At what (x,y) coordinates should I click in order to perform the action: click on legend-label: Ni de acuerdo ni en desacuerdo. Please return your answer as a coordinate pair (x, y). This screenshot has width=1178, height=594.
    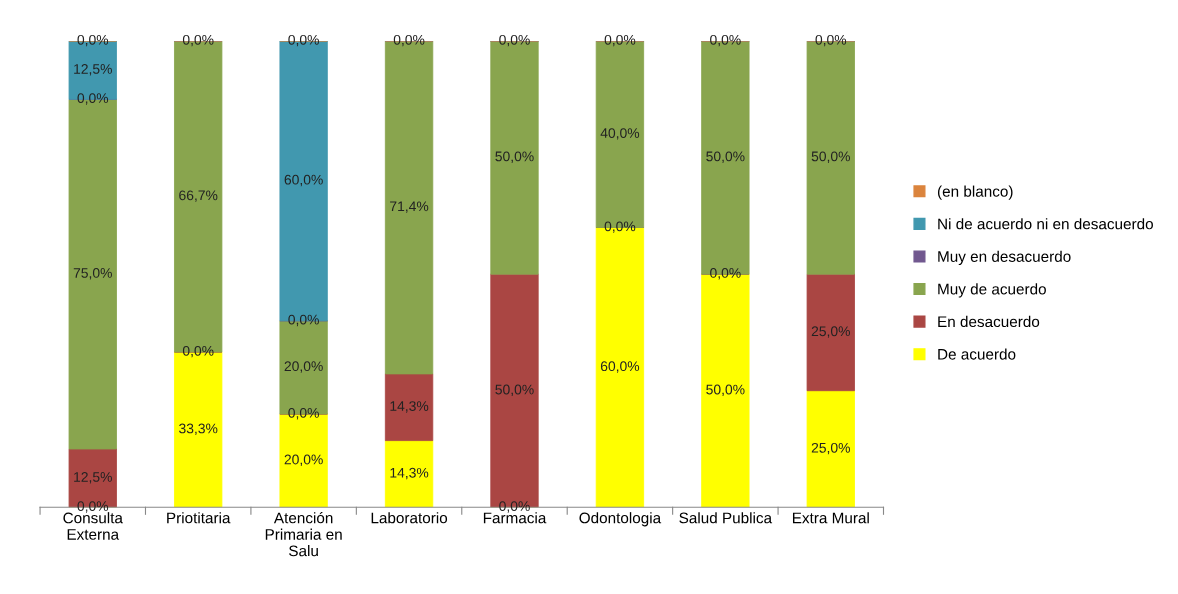
    Looking at the image, I should click on (1045, 224).